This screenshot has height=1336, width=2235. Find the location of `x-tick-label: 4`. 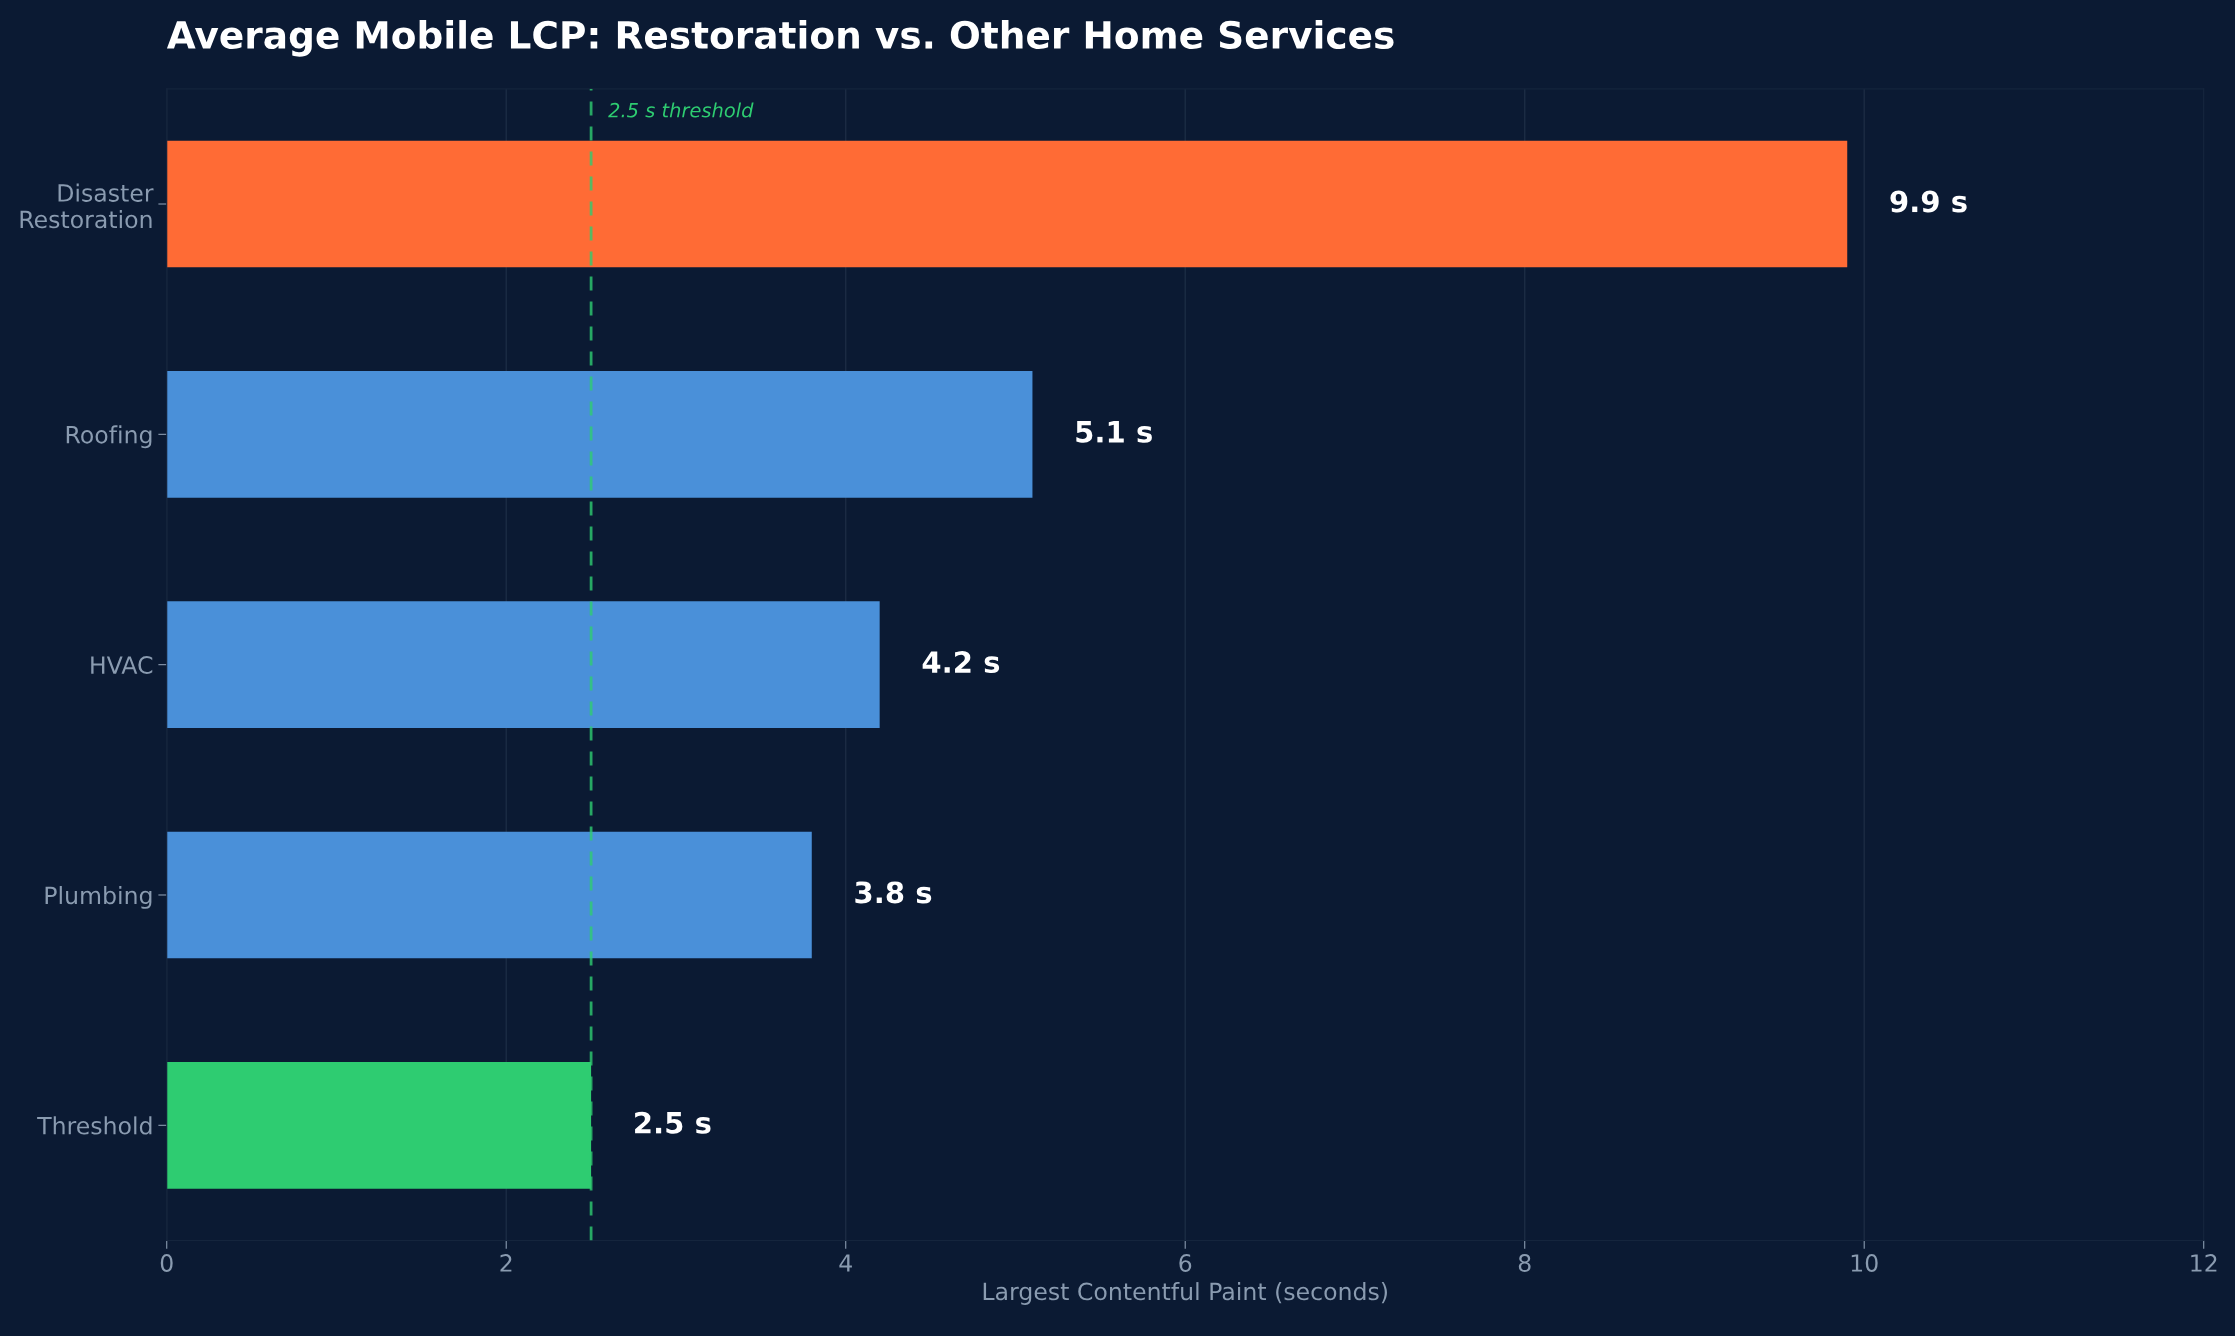

x-tick-label: 4 is located at coordinates (845, 1263).